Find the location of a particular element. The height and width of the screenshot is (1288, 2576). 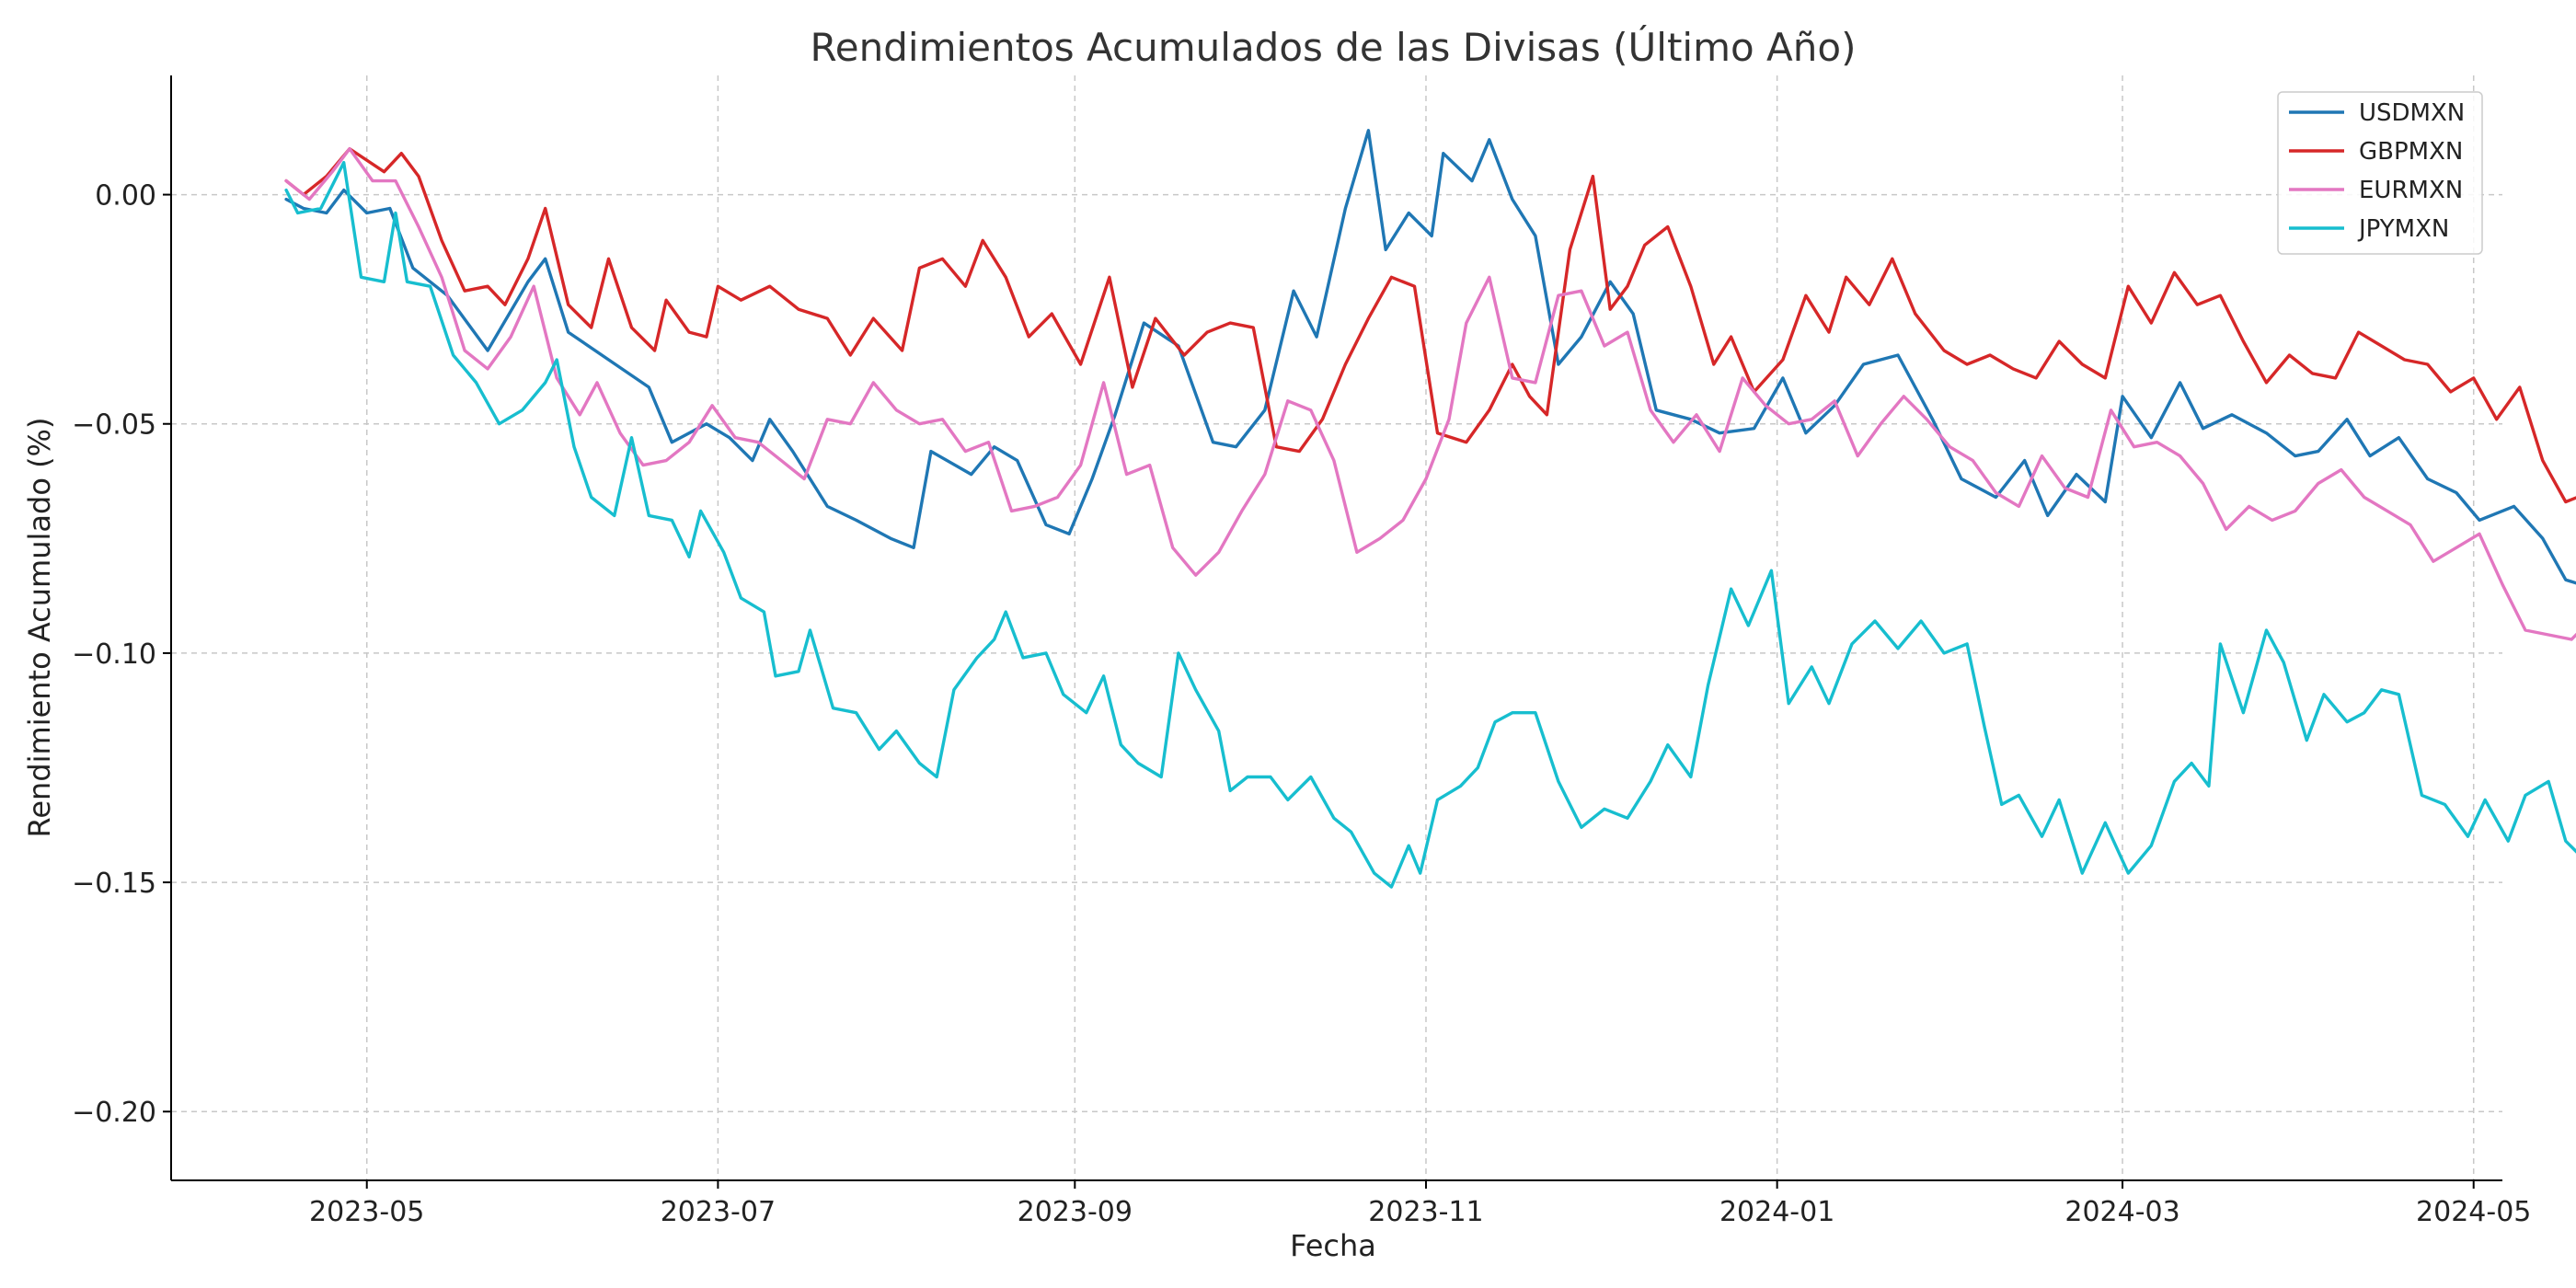

legend-label-gbpmxn: GBPMXN is located at coordinates (2411, 152).